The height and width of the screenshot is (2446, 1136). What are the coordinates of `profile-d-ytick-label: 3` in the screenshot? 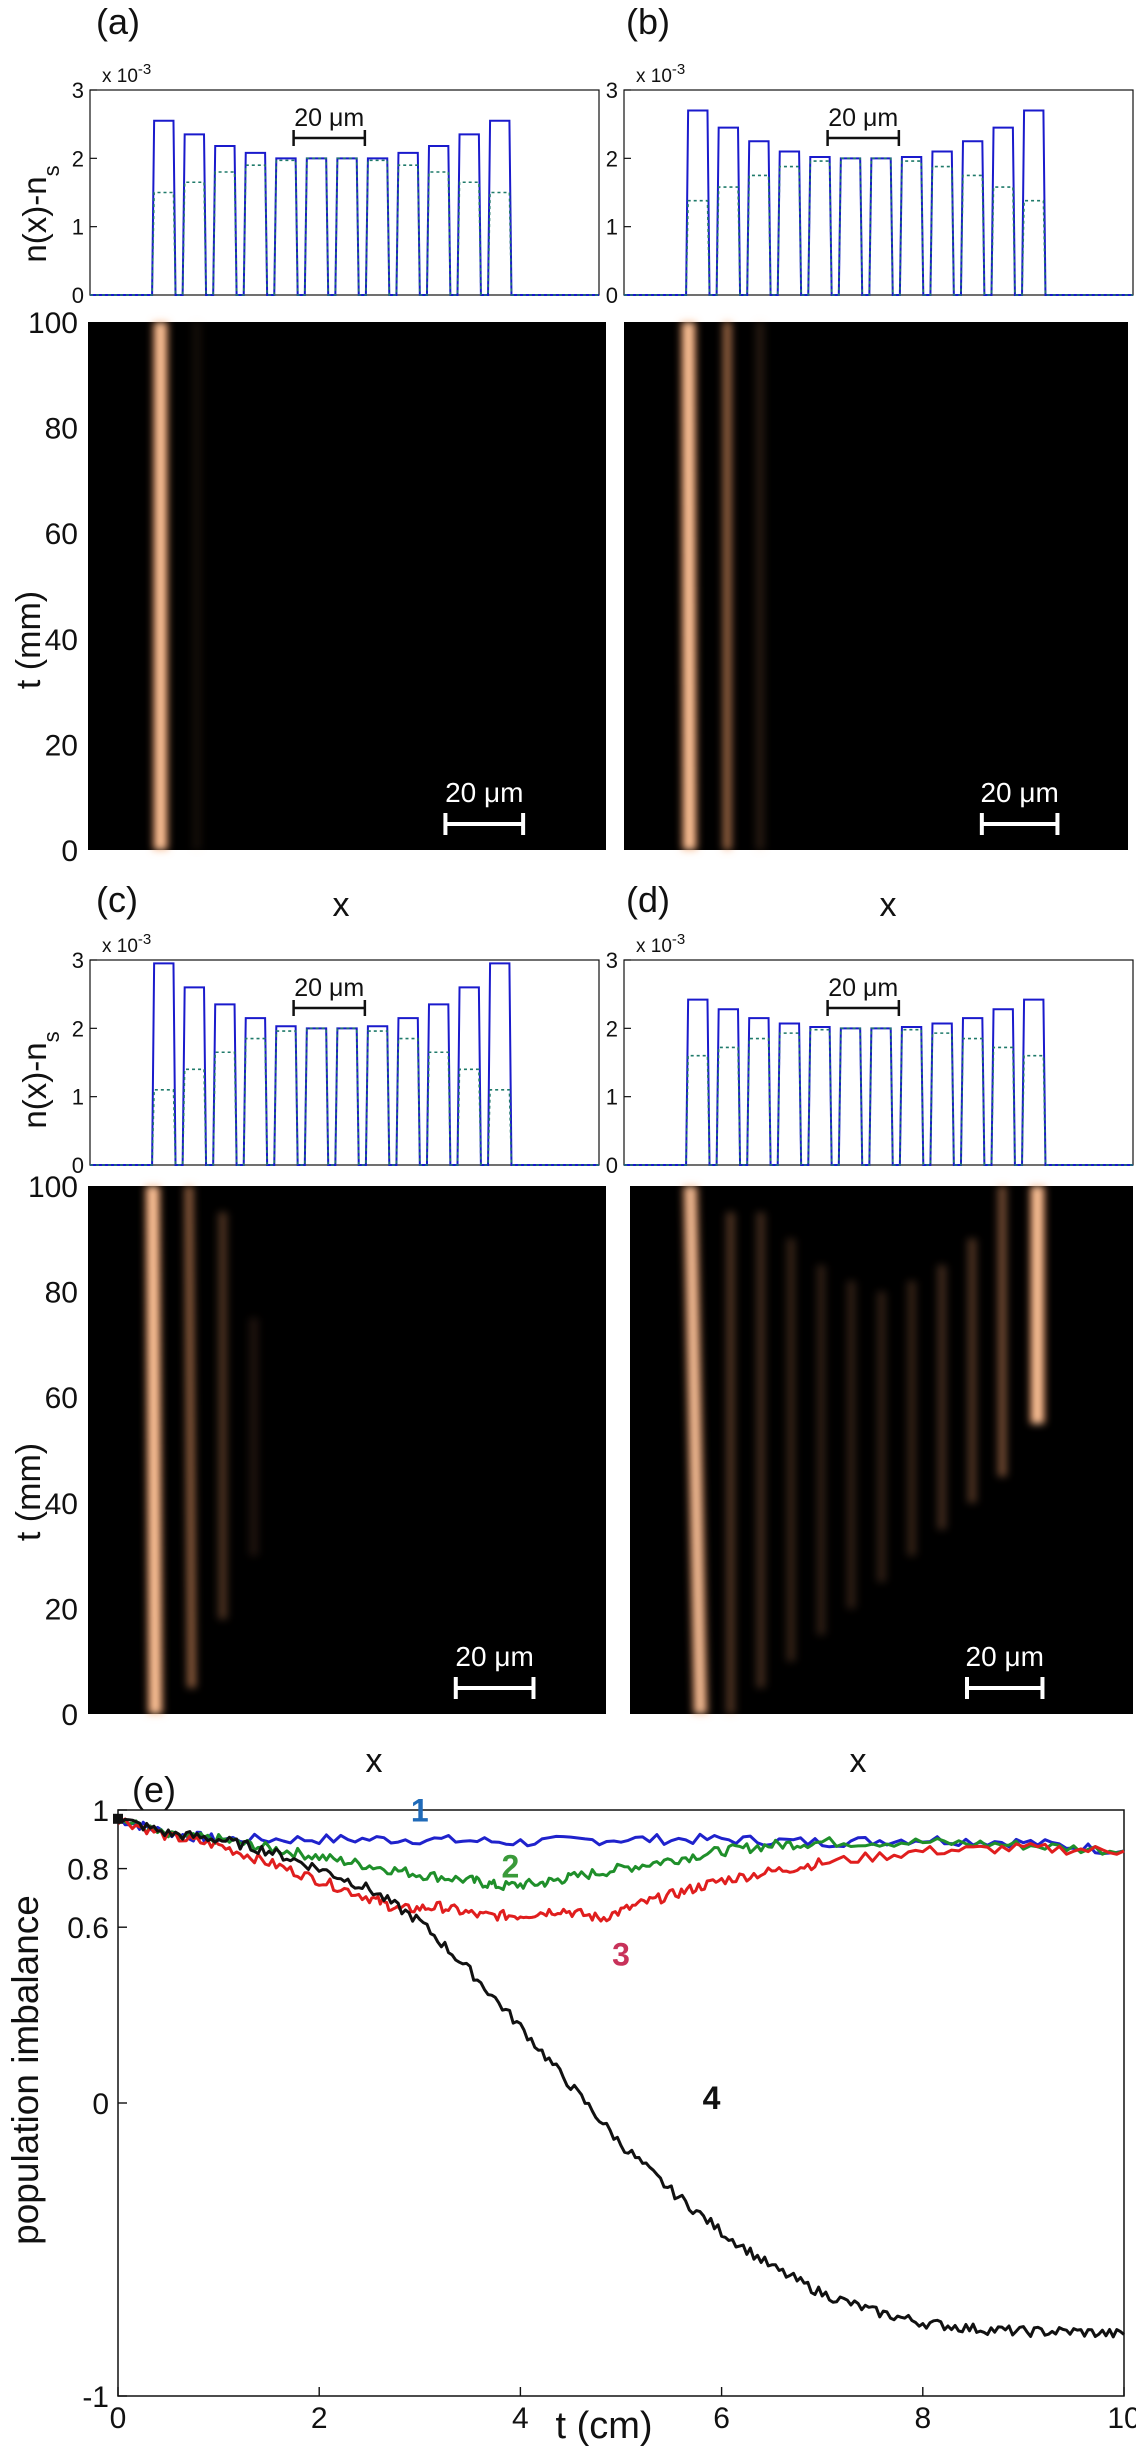 It's located at (612, 960).